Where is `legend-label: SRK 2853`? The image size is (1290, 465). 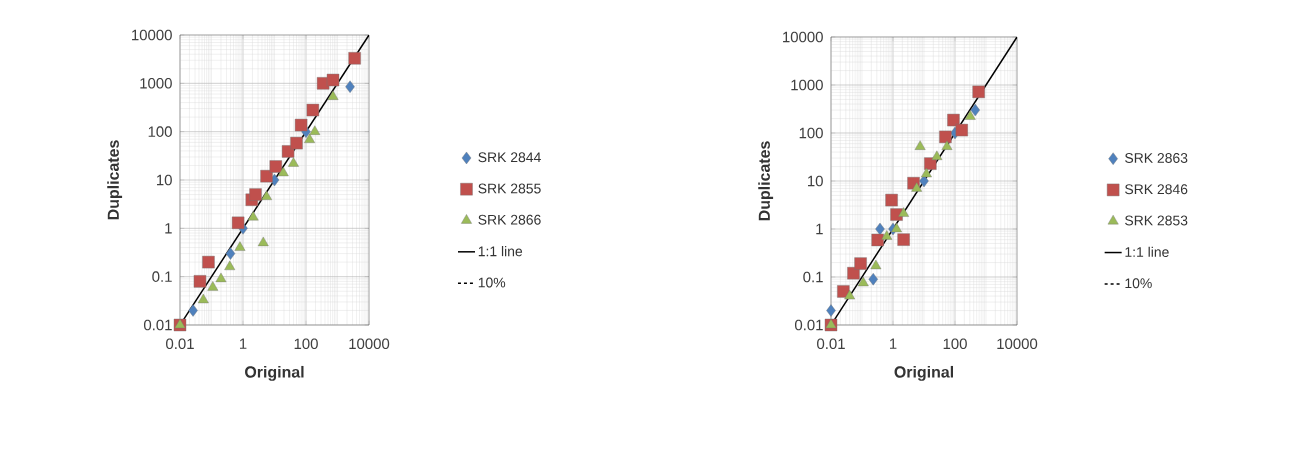 legend-label: SRK 2853 is located at coordinates (1156, 220).